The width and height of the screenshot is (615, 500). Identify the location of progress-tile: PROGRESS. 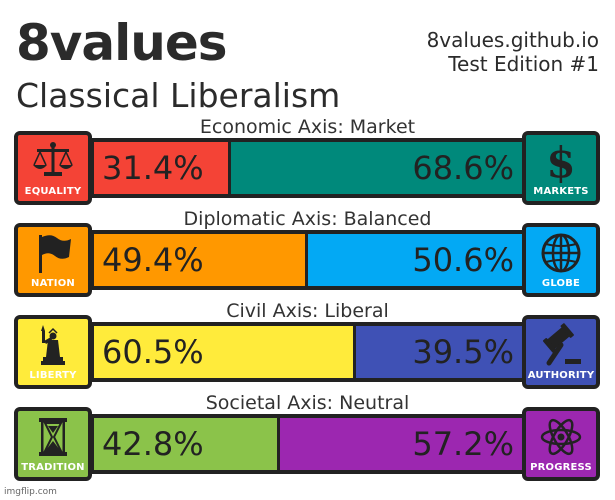
(561, 444).